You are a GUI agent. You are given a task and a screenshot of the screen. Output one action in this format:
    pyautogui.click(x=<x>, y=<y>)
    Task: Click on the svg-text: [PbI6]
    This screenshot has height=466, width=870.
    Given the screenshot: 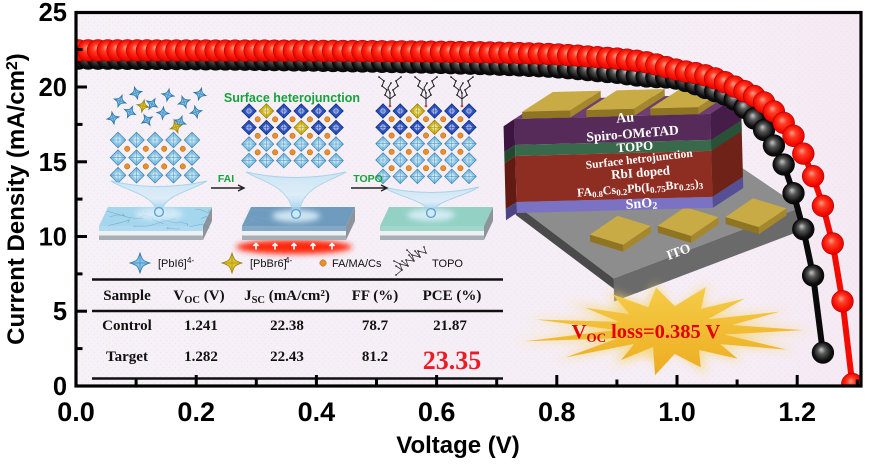 What is the action you would take?
    pyautogui.click(x=172, y=264)
    